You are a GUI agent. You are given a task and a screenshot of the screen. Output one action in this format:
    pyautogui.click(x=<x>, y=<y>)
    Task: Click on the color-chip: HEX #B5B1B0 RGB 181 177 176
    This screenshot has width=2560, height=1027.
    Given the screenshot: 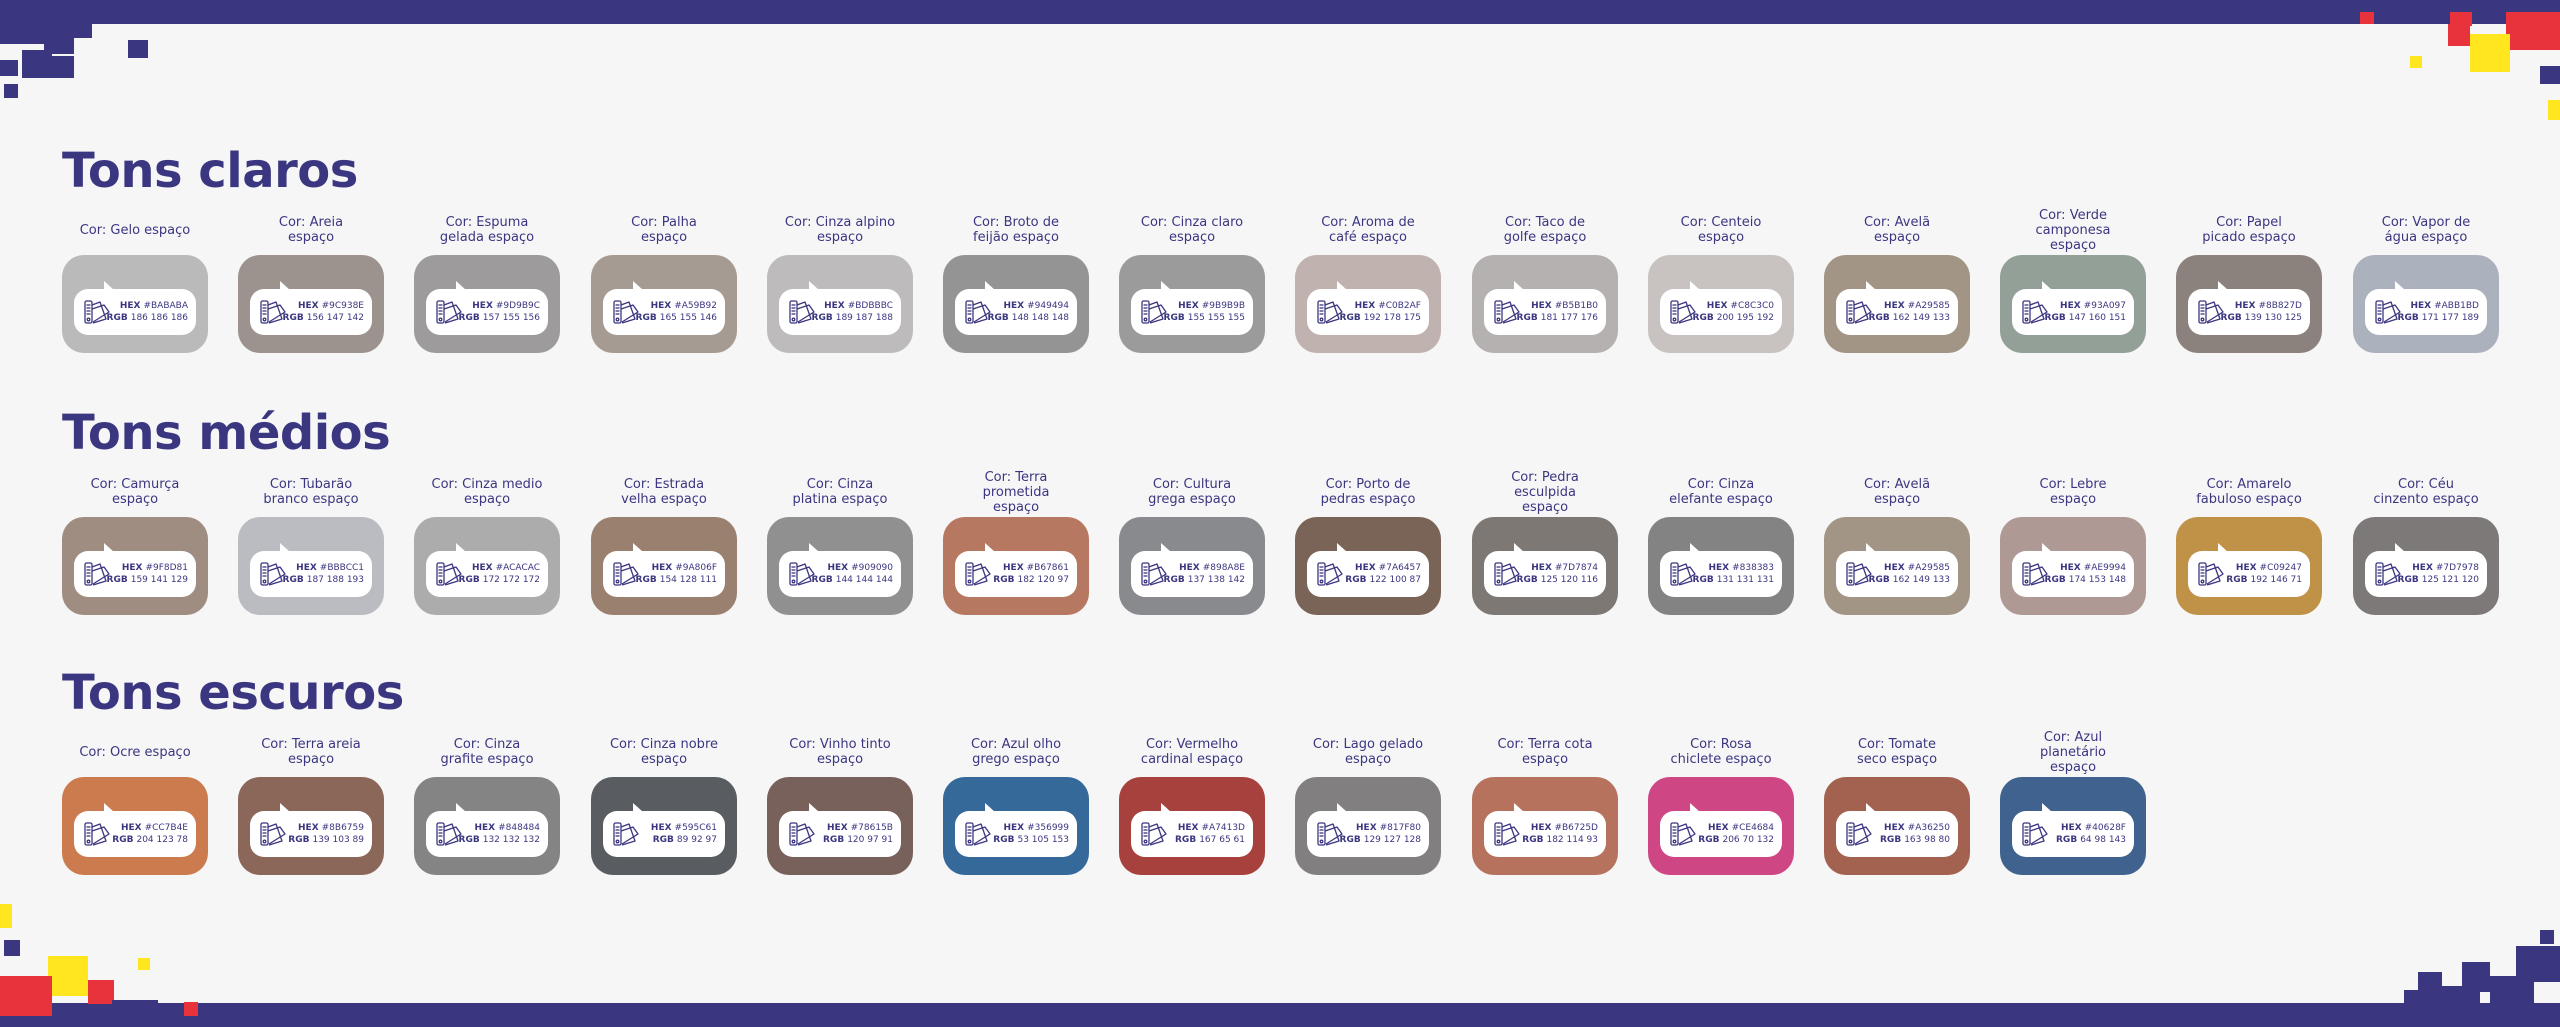 What is the action you would take?
    pyautogui.click(x=1545, y=304)
    